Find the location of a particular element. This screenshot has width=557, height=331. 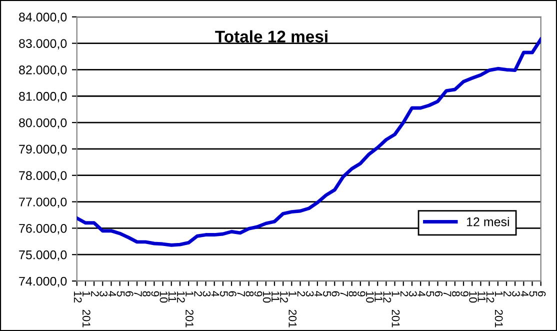

y-tick-label: 77.000,0 is located at coordinates (43, 203).